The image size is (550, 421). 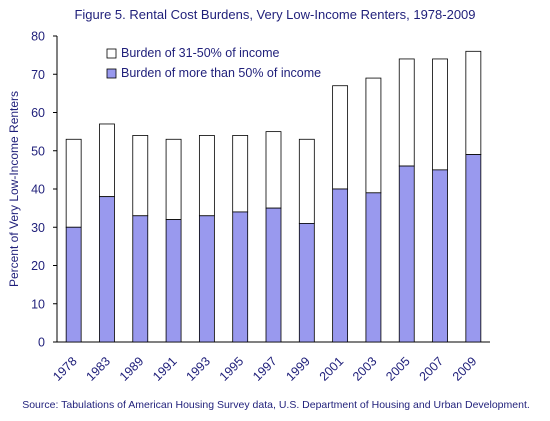 I want to click on x-tick-label: 1995, so click(x=232, y=369).